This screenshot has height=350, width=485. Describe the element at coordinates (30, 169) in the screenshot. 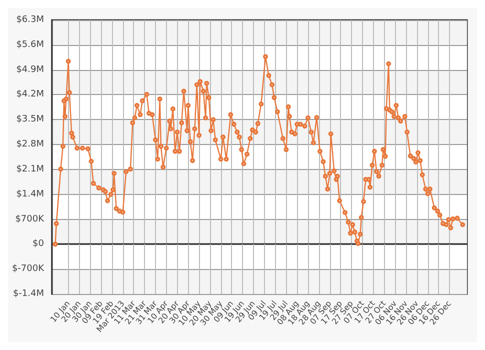

I see `y-tick-label: $2.1M` at that location.